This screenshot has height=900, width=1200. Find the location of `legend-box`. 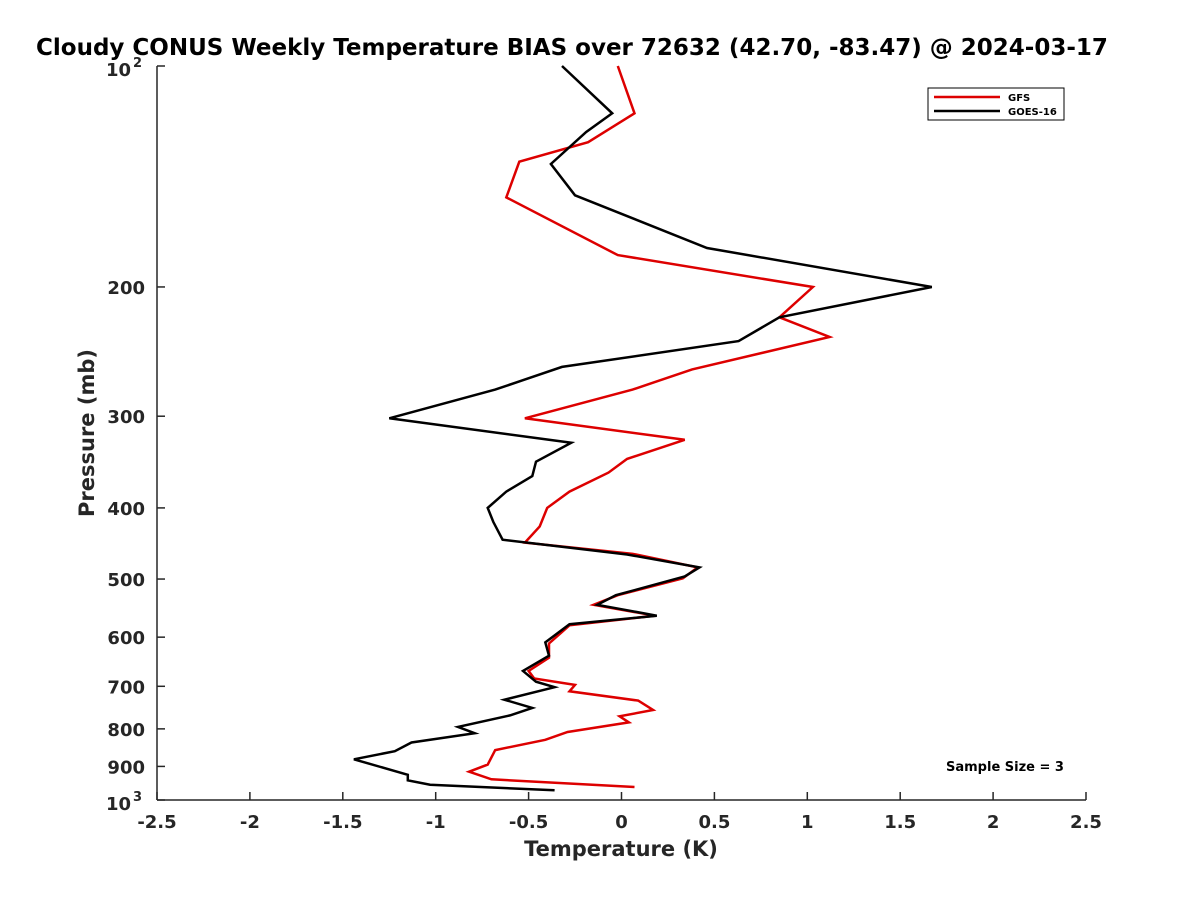

legend-box is located at coordinates (996, 104).